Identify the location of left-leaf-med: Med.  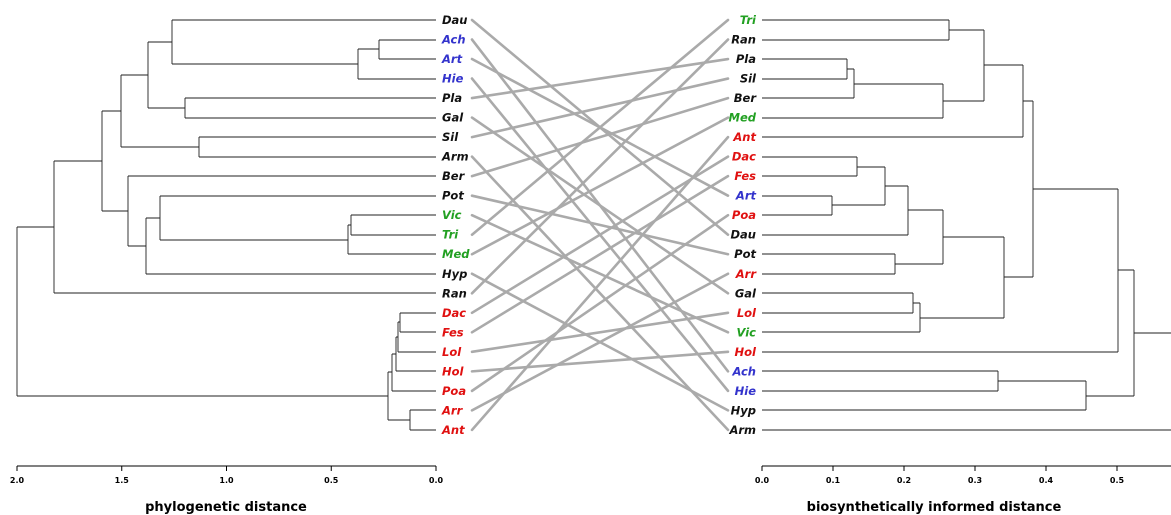
(456, 254).